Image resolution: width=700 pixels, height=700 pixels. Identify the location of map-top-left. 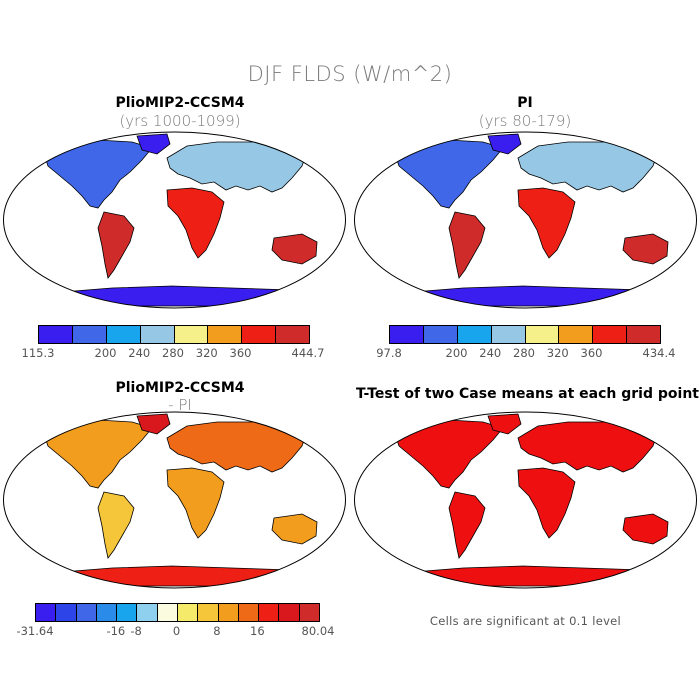
(174, 220).